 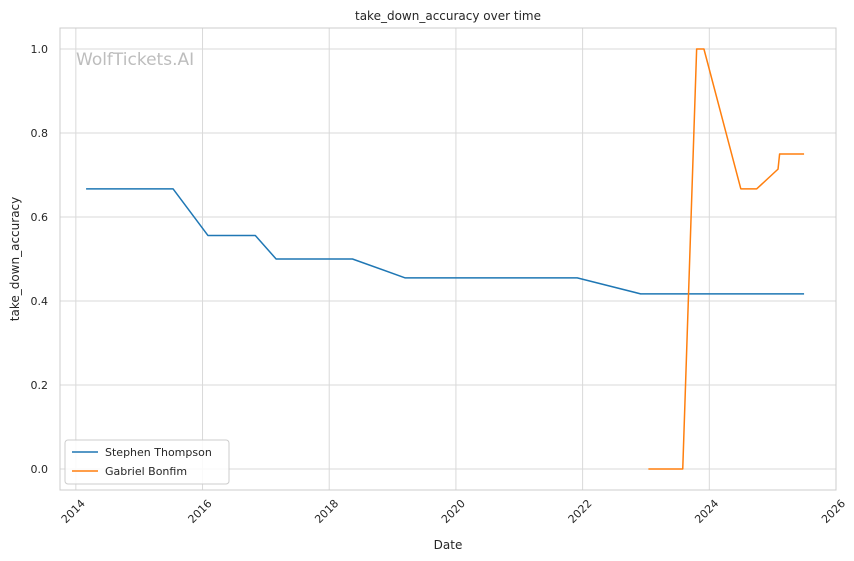 I want to click on chart-title: take_down_accuracy over time, so click(x=448, y=16).